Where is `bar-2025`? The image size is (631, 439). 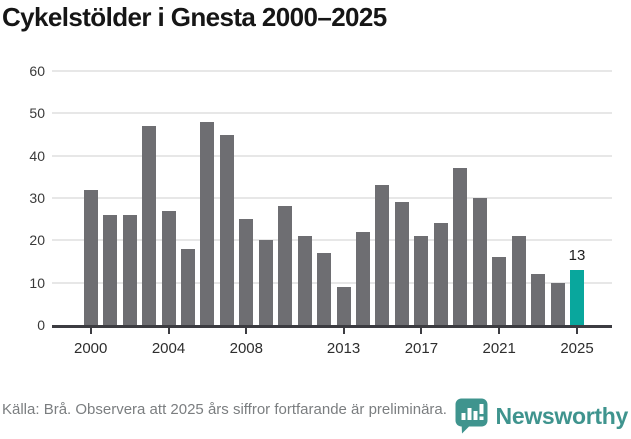
bar-2025 is located at coordinates (577, 297).